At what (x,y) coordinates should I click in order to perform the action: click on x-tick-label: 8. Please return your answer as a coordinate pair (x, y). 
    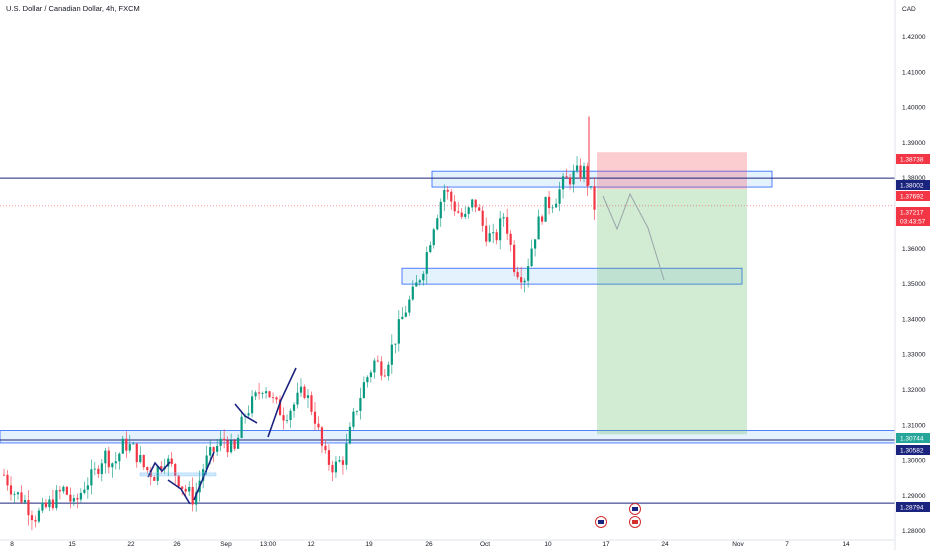
    Looking at the image, I should click on (12, 544).